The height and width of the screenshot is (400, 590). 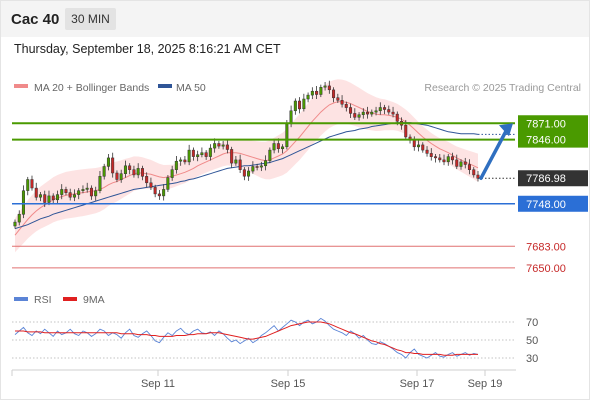 I want to click on ma20-legend-label: MA 20 + Bollinger Bands, so click(x=91, y=88).